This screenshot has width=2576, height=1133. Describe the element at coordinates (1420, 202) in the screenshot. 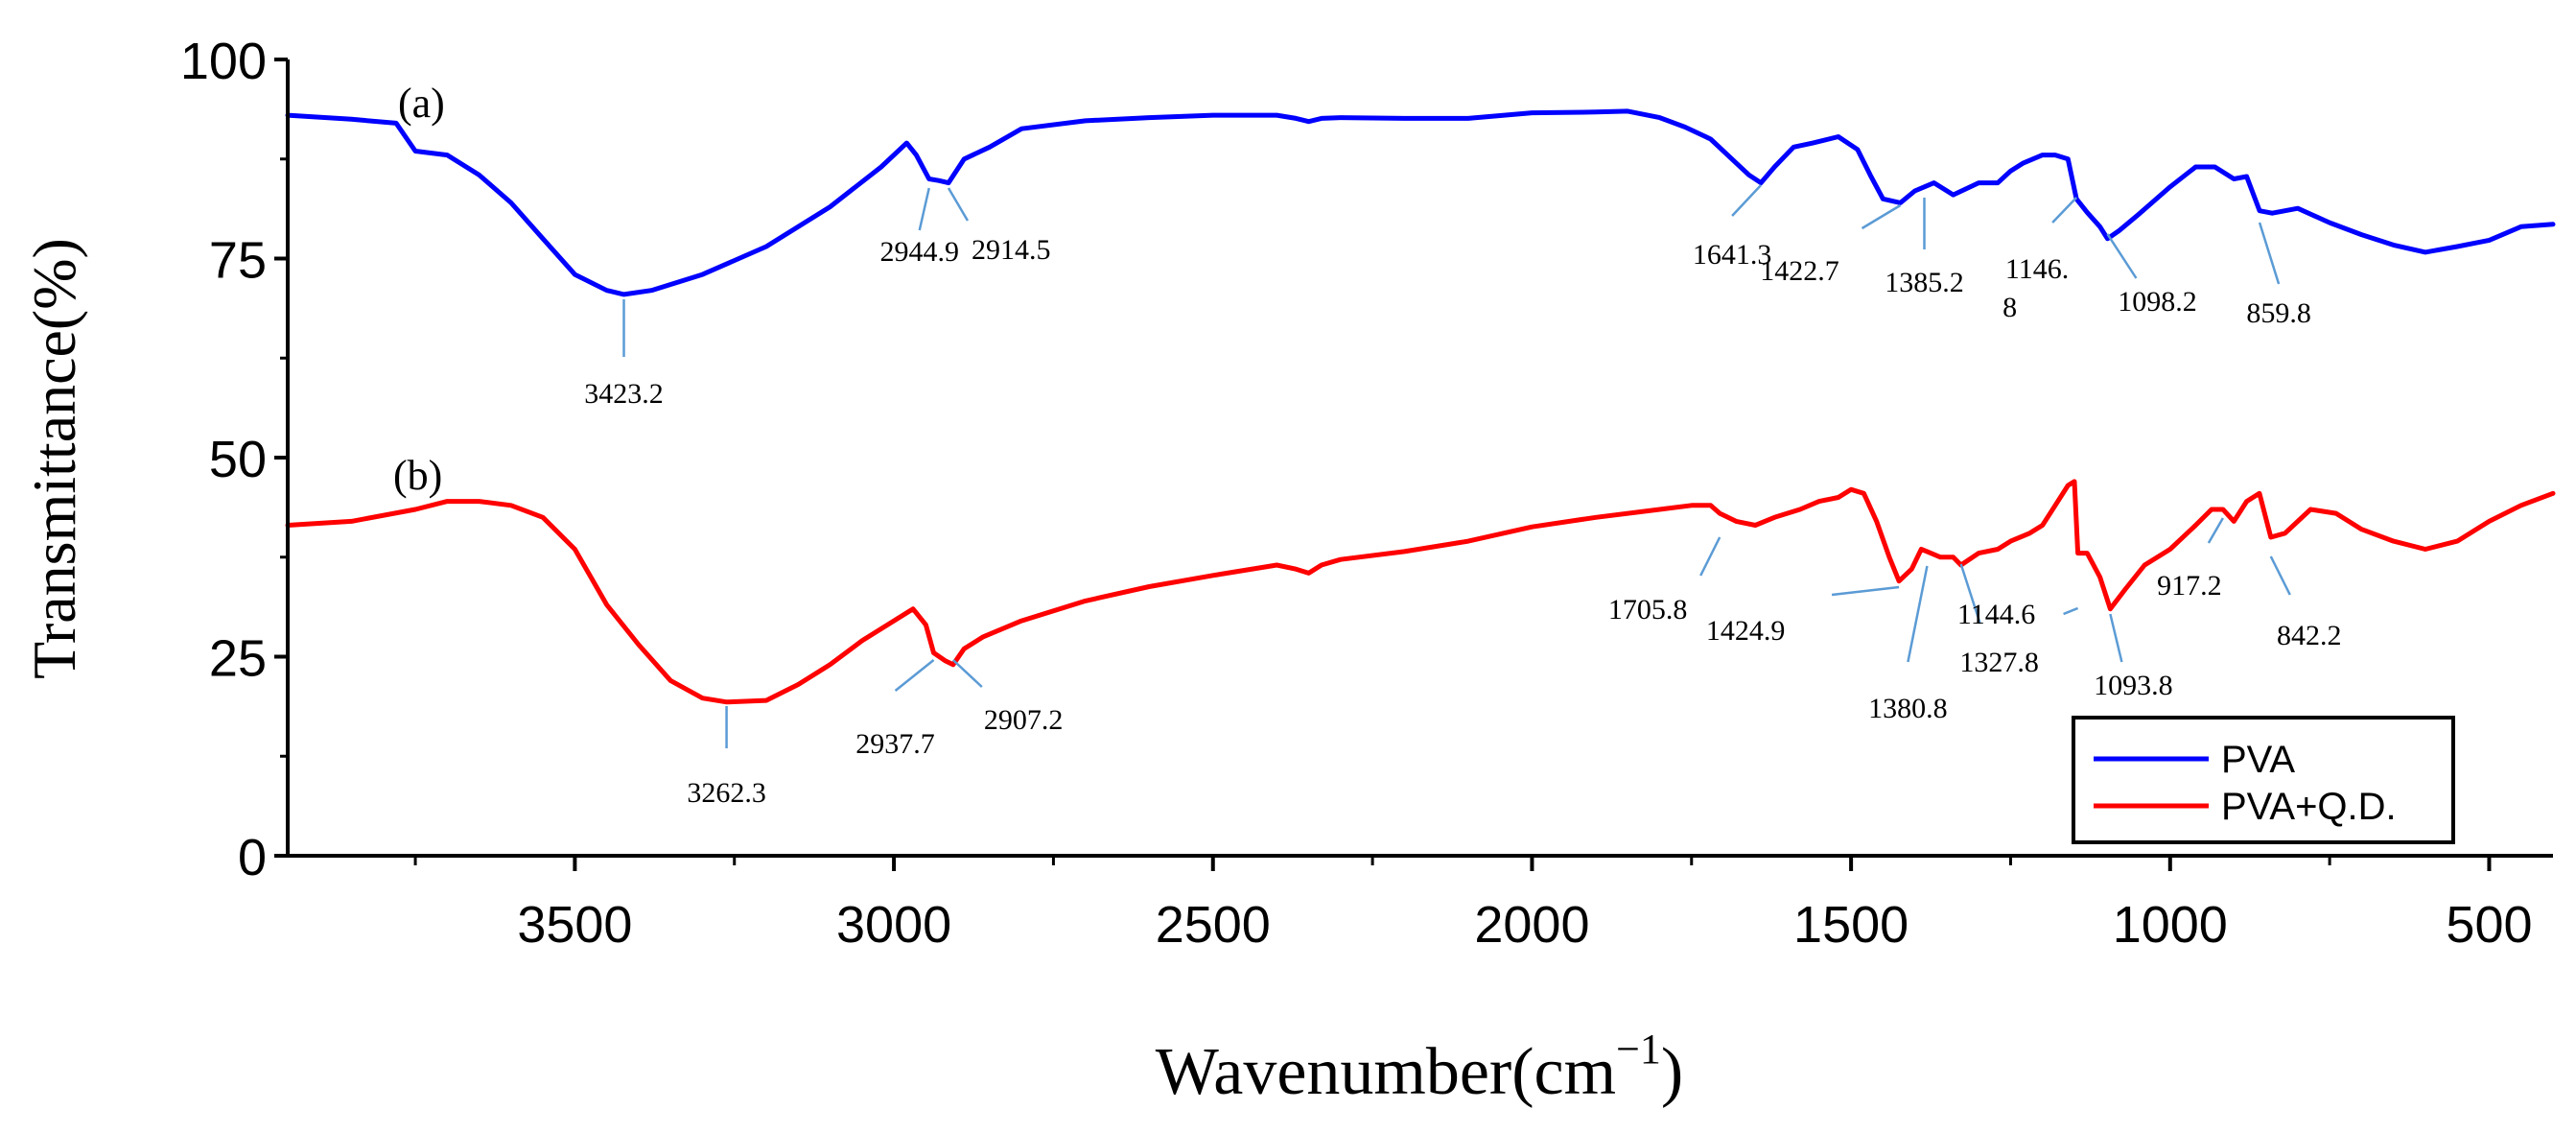

I see `series-line-pva` at that location.